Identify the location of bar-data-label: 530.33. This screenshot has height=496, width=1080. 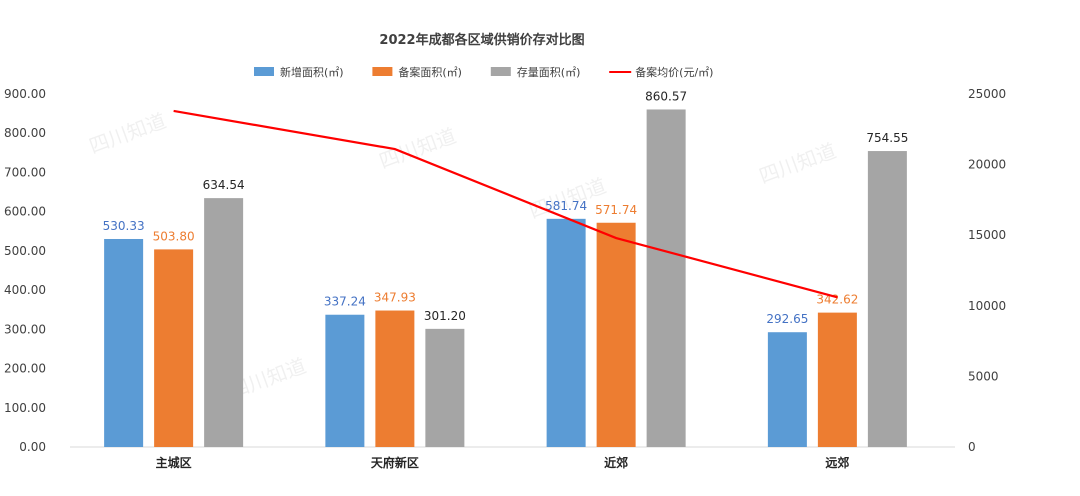
(124, 226).